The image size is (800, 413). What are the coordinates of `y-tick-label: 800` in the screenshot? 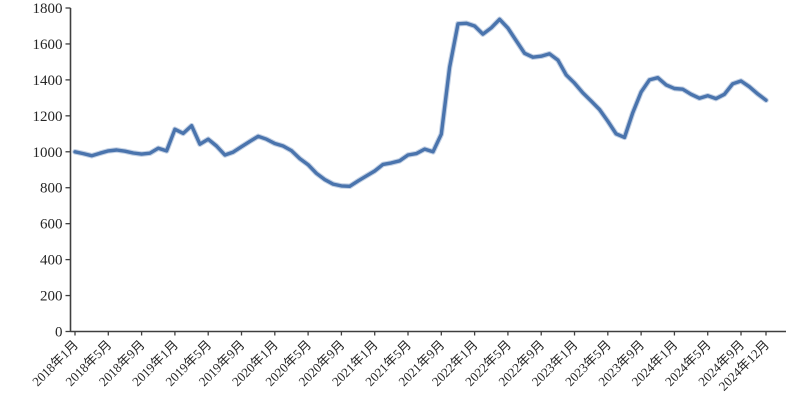 It's located at (51, 189).